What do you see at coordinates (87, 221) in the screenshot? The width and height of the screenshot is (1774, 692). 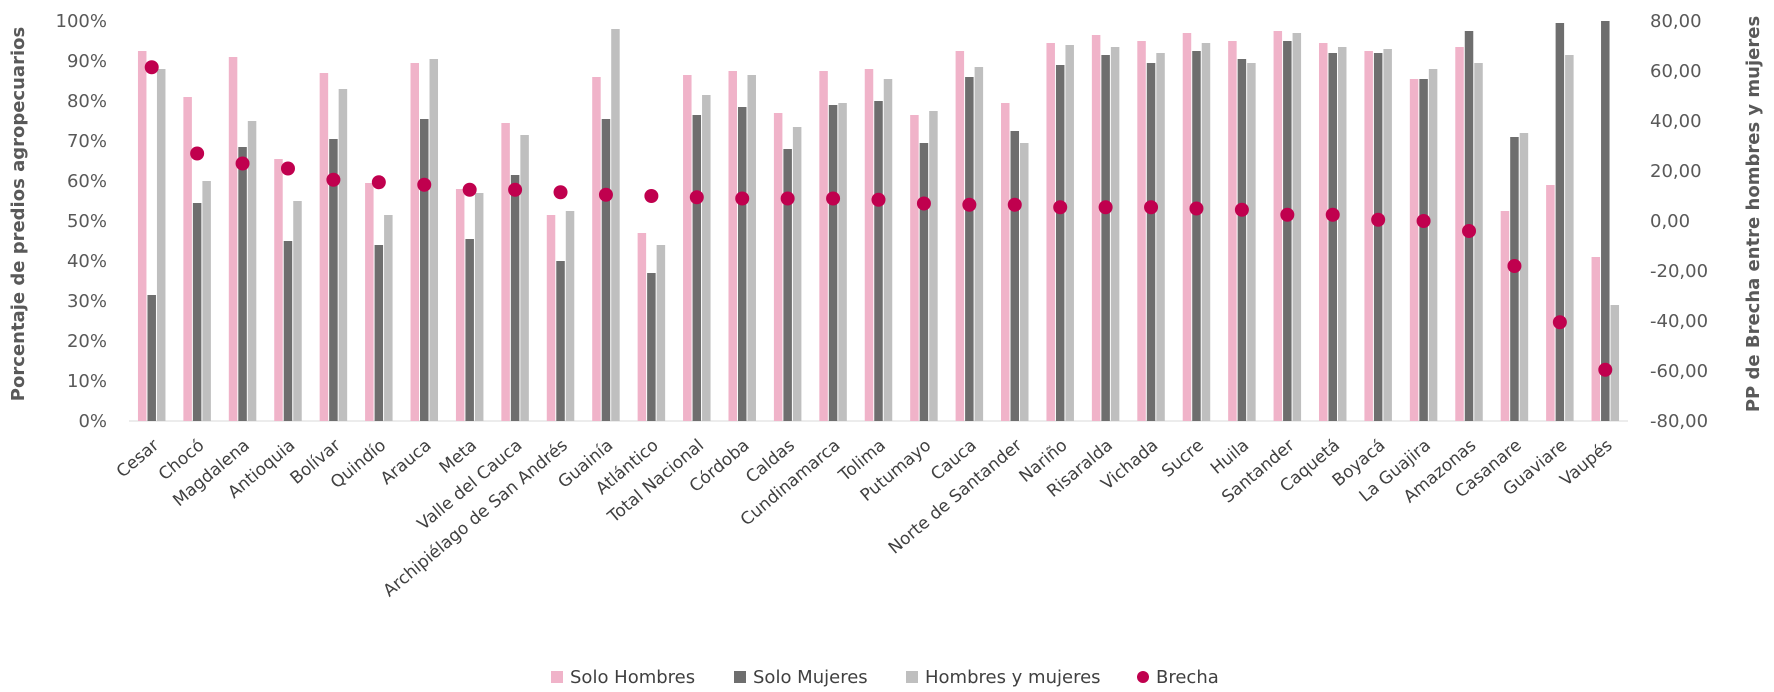 I see `y-tick-label: 50%` at bounding box center [87, 221].